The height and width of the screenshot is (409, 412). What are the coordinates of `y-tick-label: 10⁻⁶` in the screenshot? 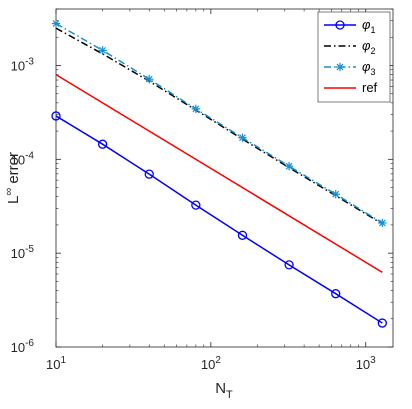 It's located at (23, 346).